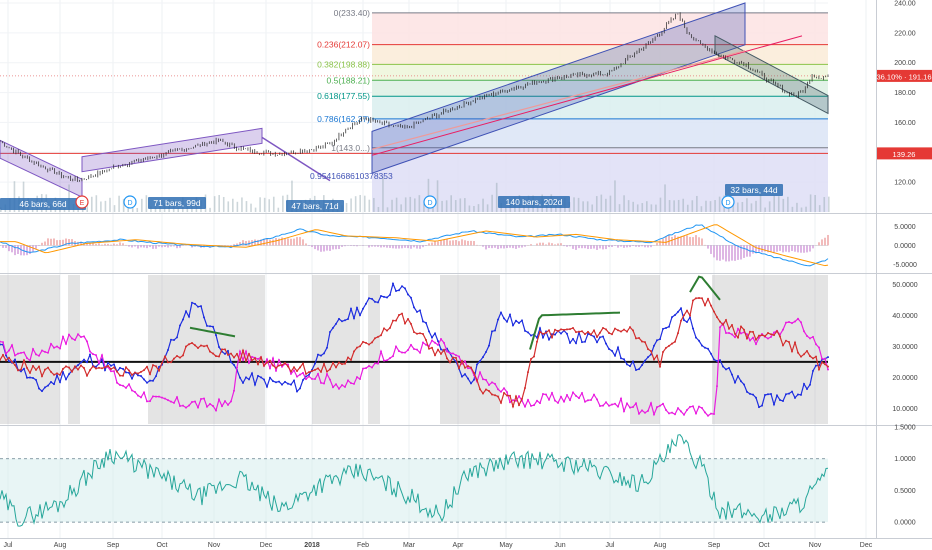  Describe the element at coordinates (905, 428) in the screenshot. I see `osc-axis-tick-label: 1.5000` at that location.